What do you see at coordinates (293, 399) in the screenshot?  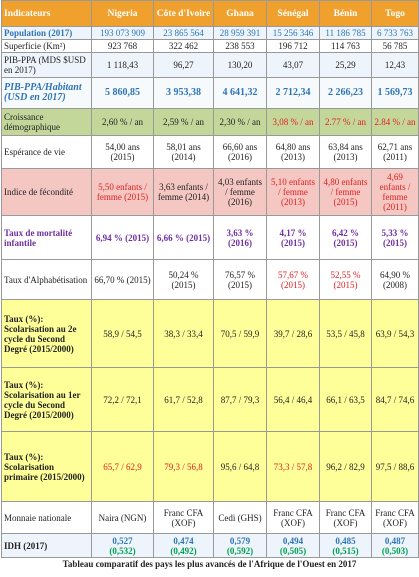 I see `table-cell: 56,4 / 46,4` at bounding box center [293, 399].